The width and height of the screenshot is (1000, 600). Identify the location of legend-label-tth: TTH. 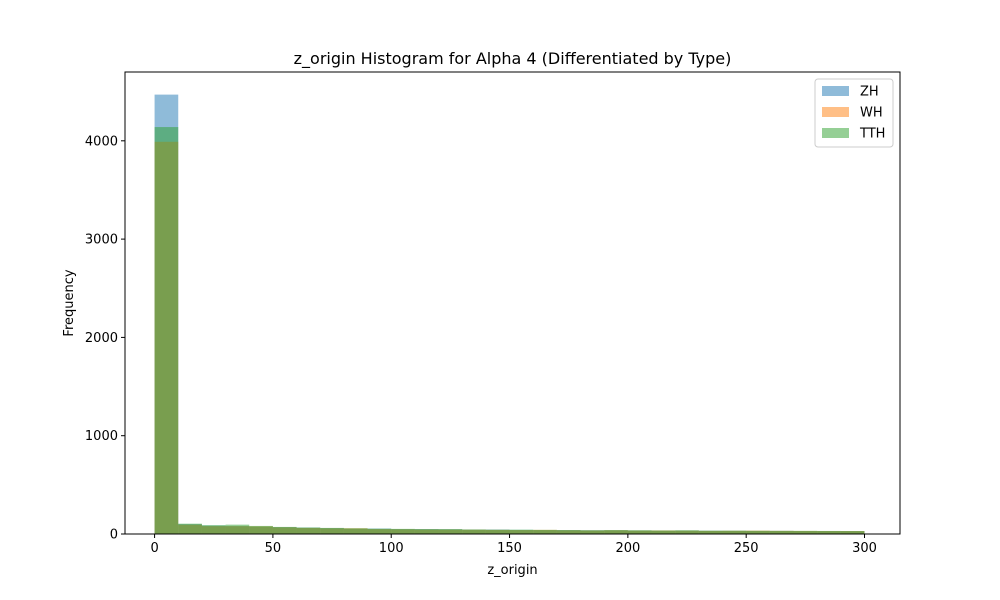
(872, 134).